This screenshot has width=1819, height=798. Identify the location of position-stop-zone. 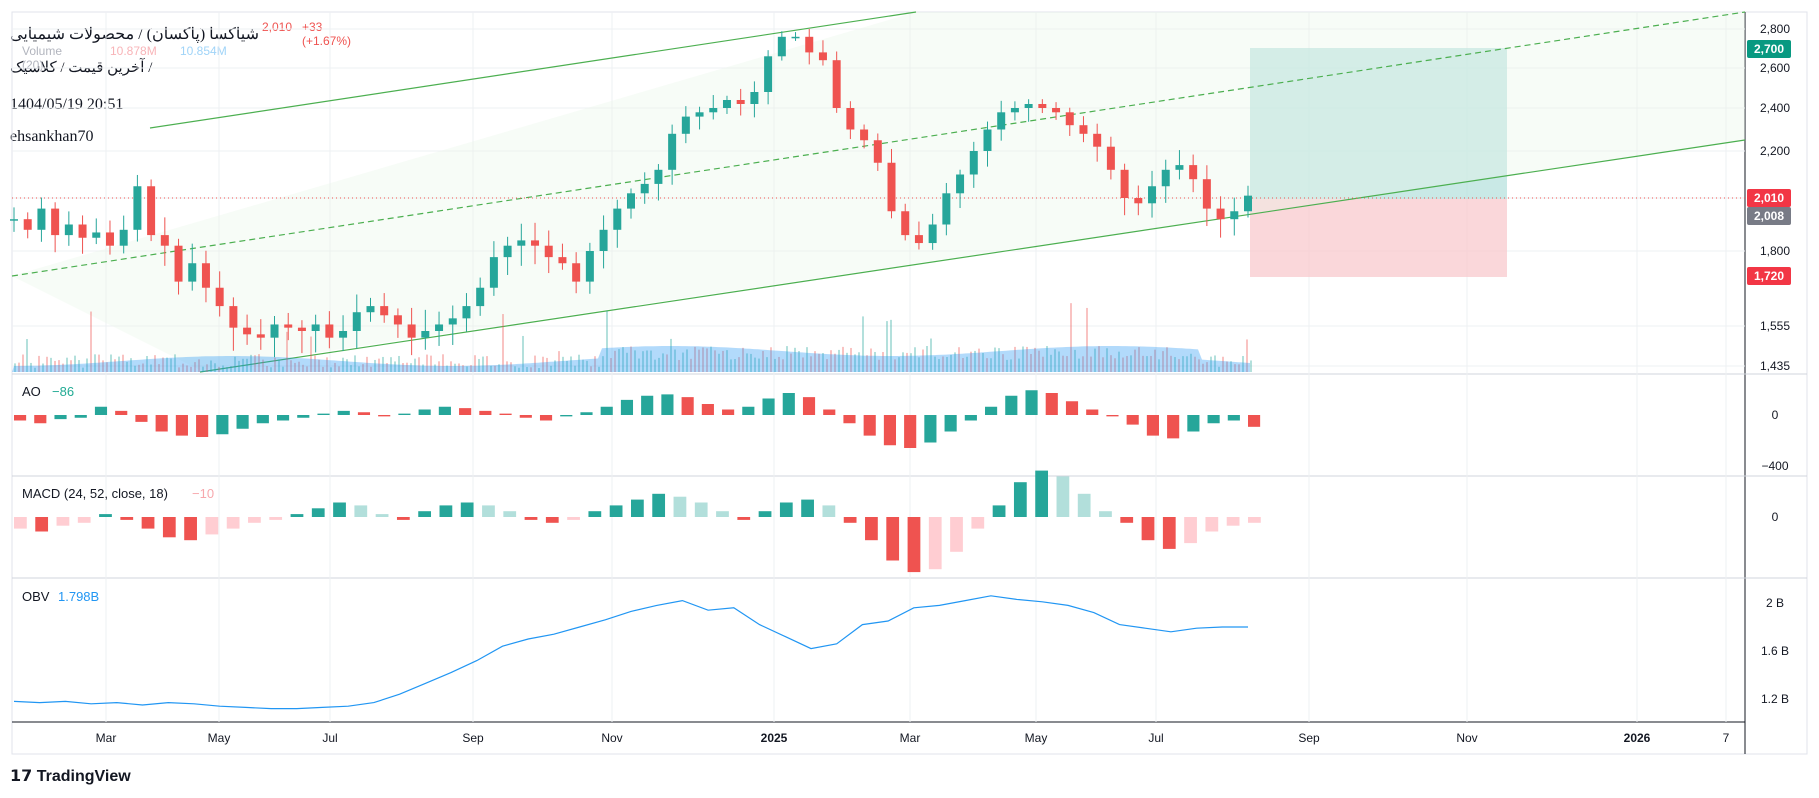
(1378, 238).